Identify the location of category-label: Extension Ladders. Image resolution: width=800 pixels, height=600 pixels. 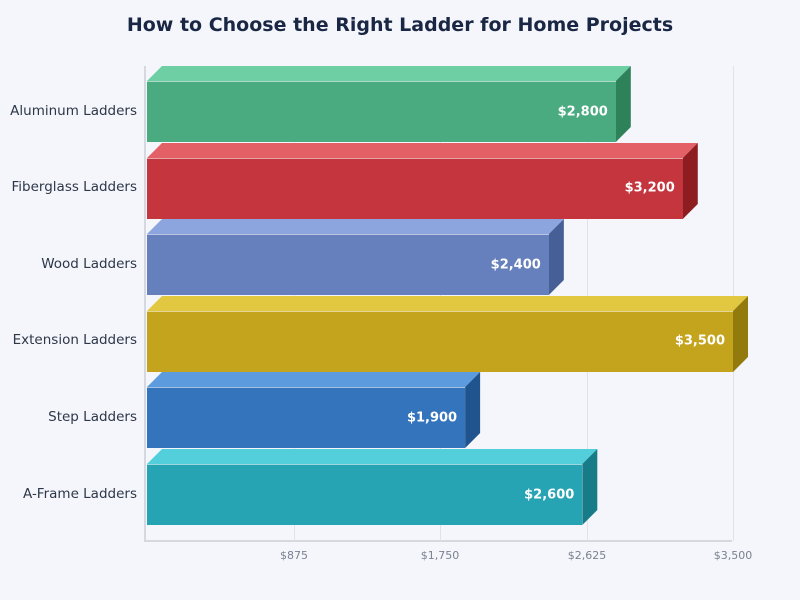
(74, 340).